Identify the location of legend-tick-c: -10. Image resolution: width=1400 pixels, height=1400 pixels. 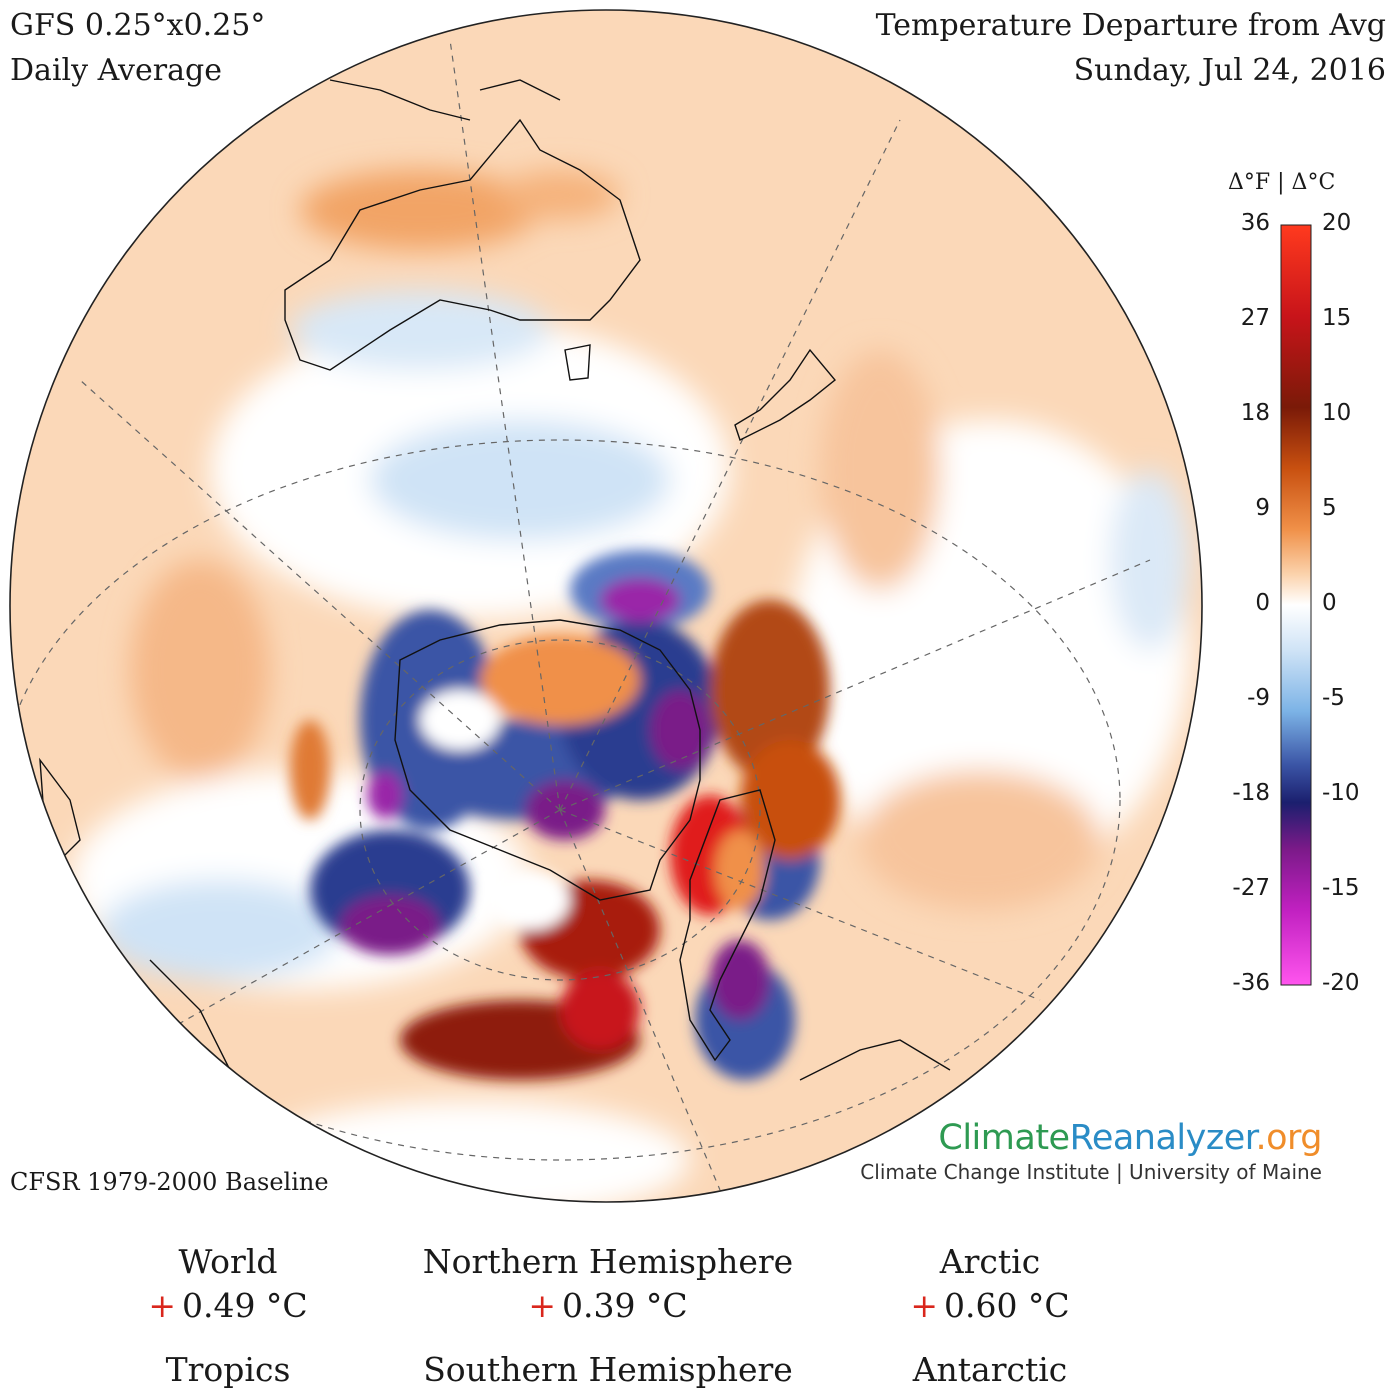
(1341, 793).